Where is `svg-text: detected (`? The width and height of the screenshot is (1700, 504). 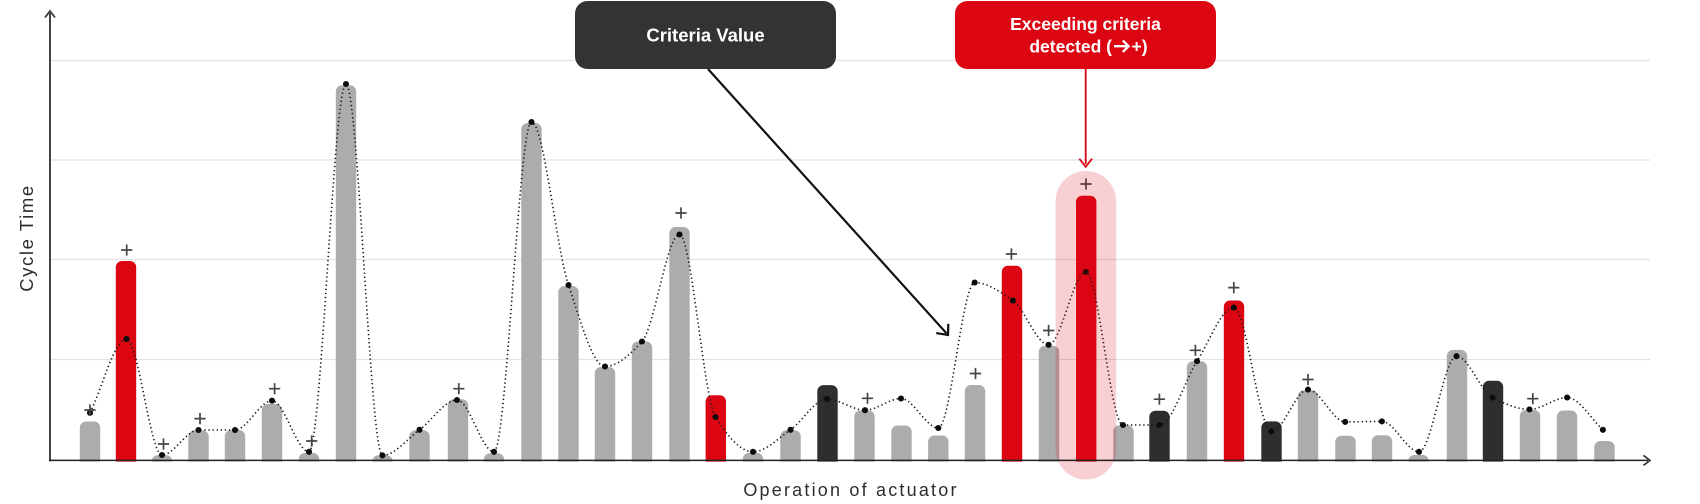
svg-text: detected ( is located at coordinates (1070, 47).